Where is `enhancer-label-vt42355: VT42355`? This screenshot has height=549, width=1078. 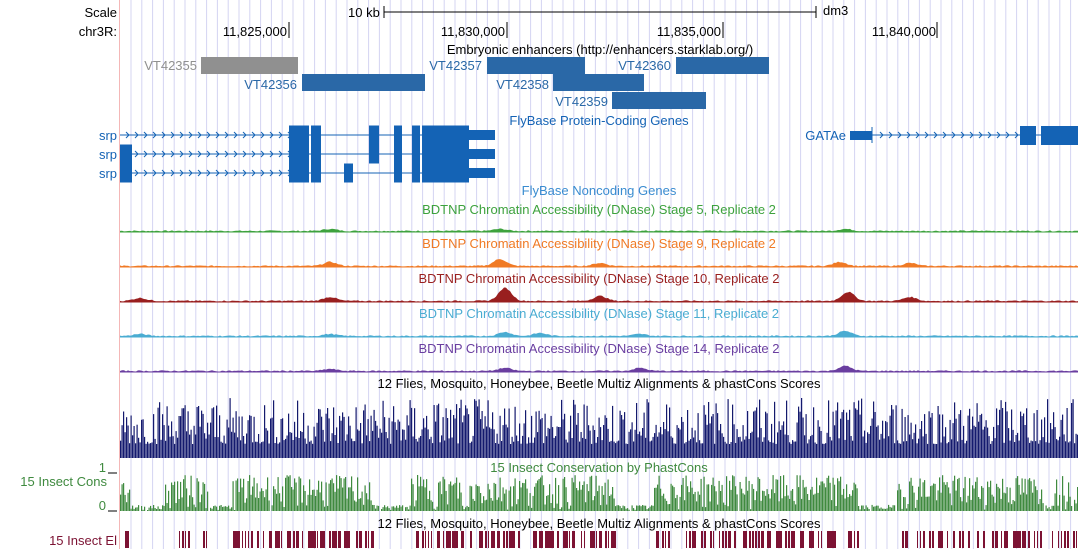
enhancer-label-vt42355: VT42355 is located at coordinates (170, 65).